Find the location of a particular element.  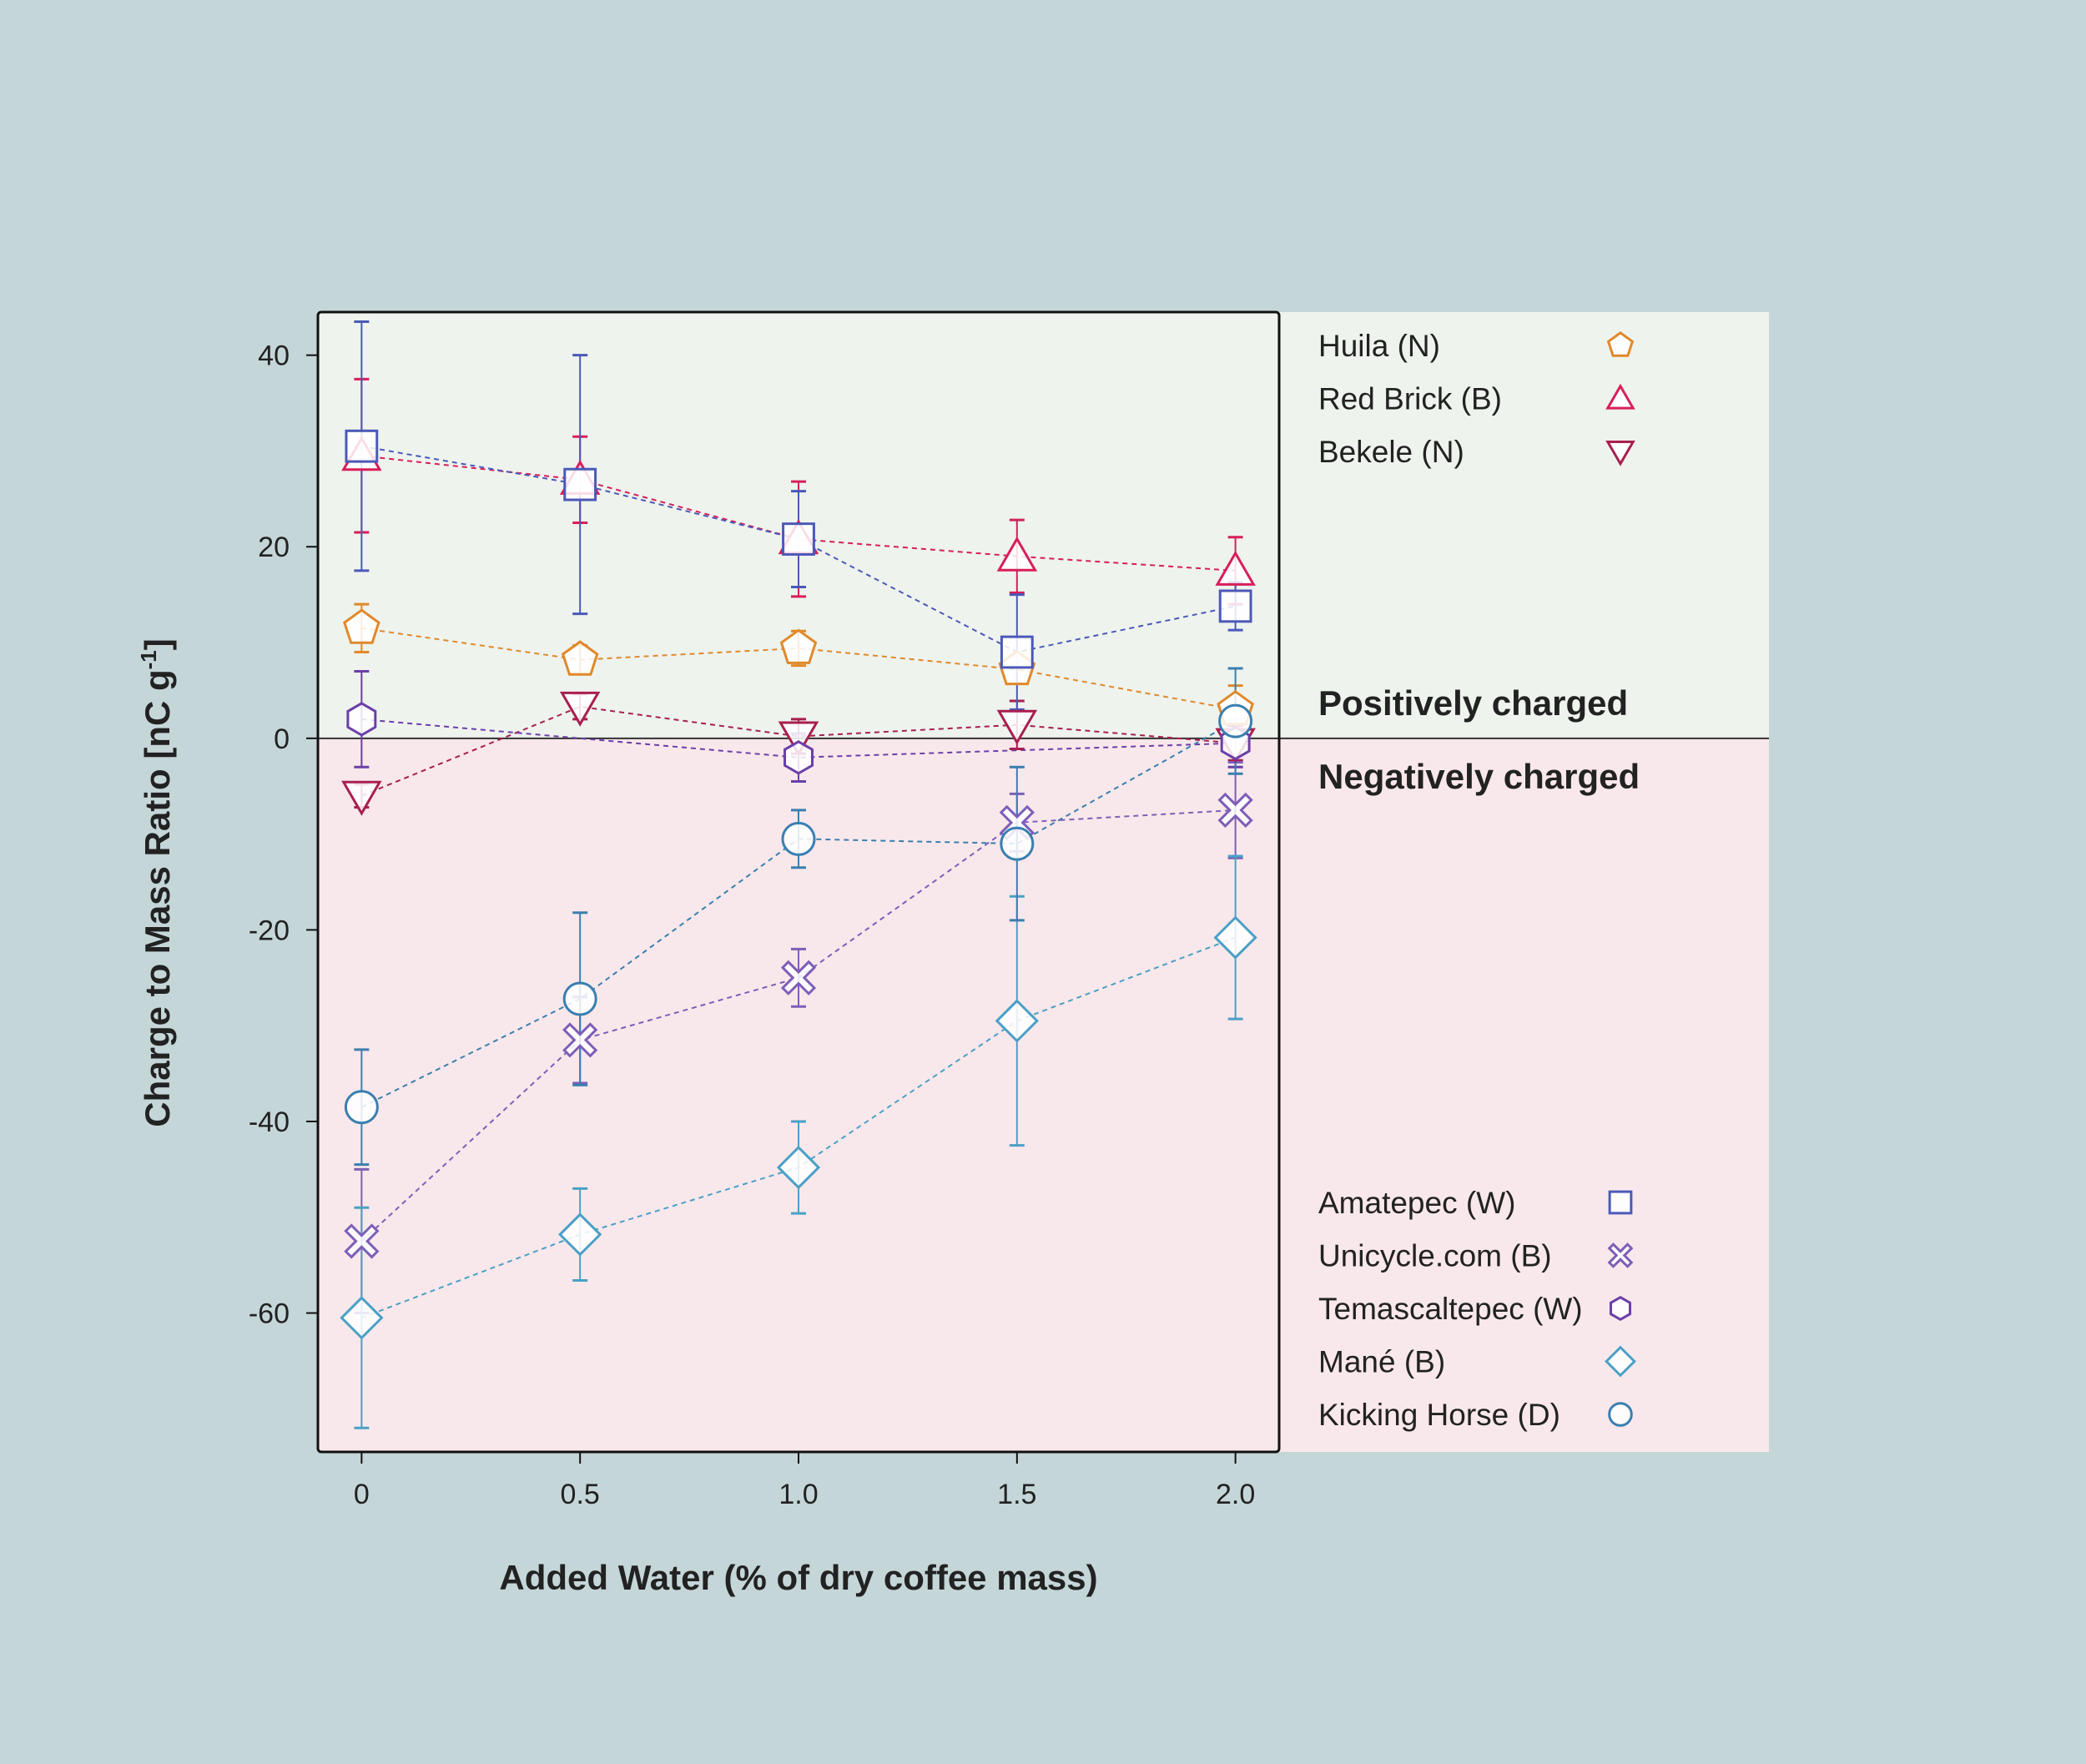

y-tick-label: -20 is located at coordinates (270, 931).